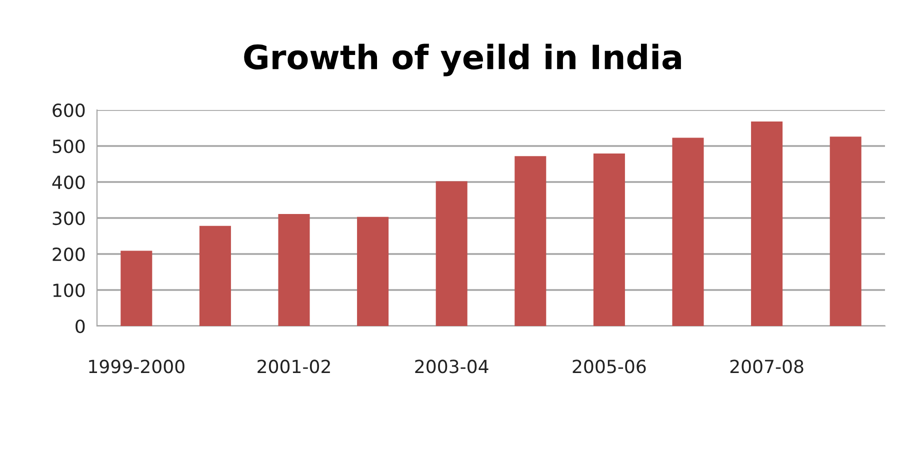 Image resolution: width=904 pixels, height=451 pixels. What do you see at coordinates (68, 110) in the screenshot?
I see `y-tick-label: 600` at bounding box center [68, 110].